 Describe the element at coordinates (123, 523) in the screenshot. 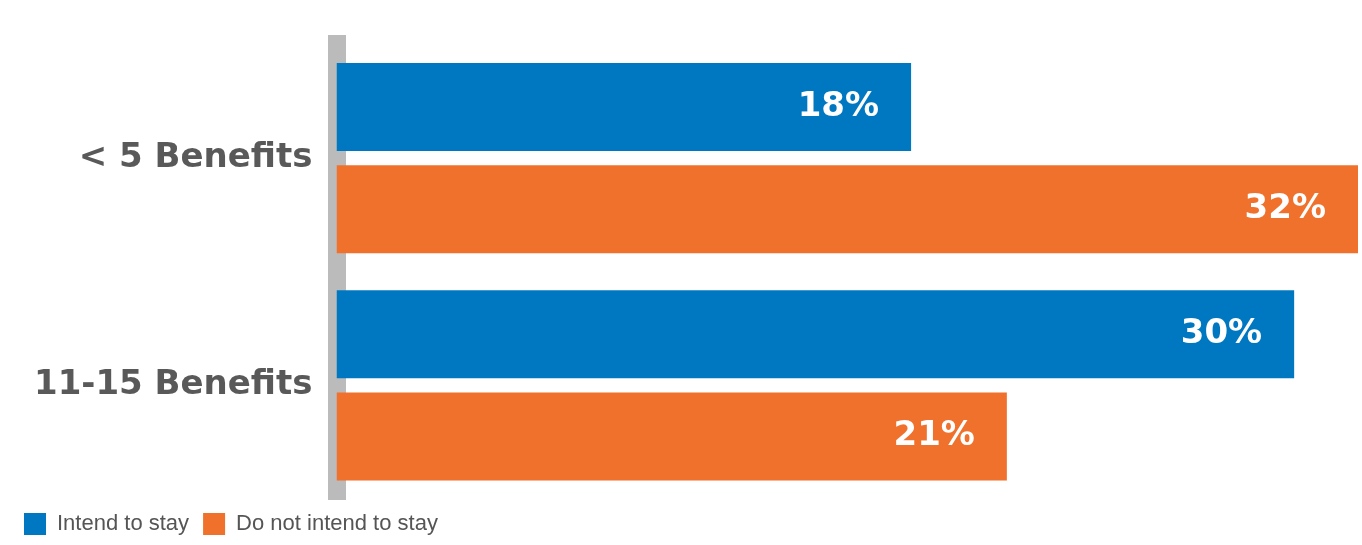

I see `legend-label: Intend to stay` at that location.